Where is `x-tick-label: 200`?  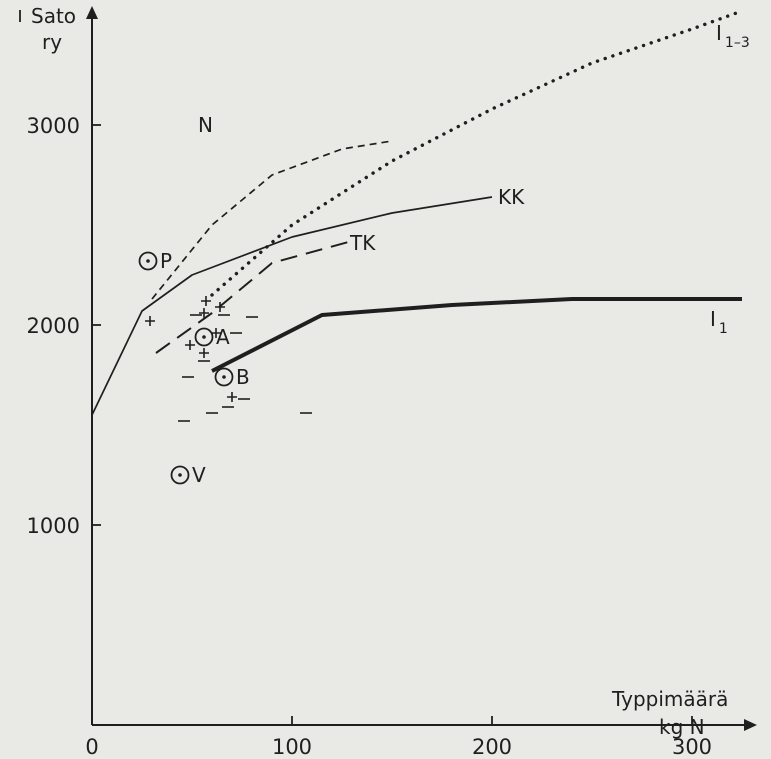
x-tick-label: 200 is located at coordinates (492, 747).